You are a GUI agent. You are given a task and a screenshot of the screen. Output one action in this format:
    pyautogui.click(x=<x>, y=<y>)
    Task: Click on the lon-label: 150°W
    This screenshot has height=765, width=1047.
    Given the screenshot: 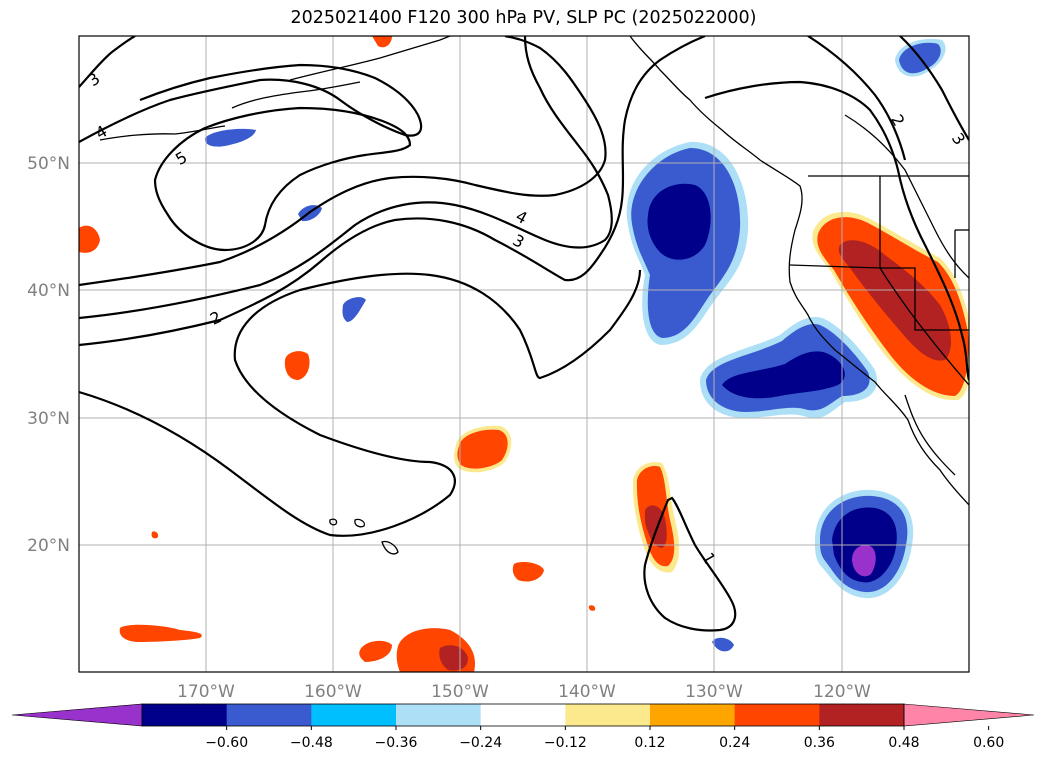 What is the action you would take?
    pyautogui.click(x=460, y=692)
    